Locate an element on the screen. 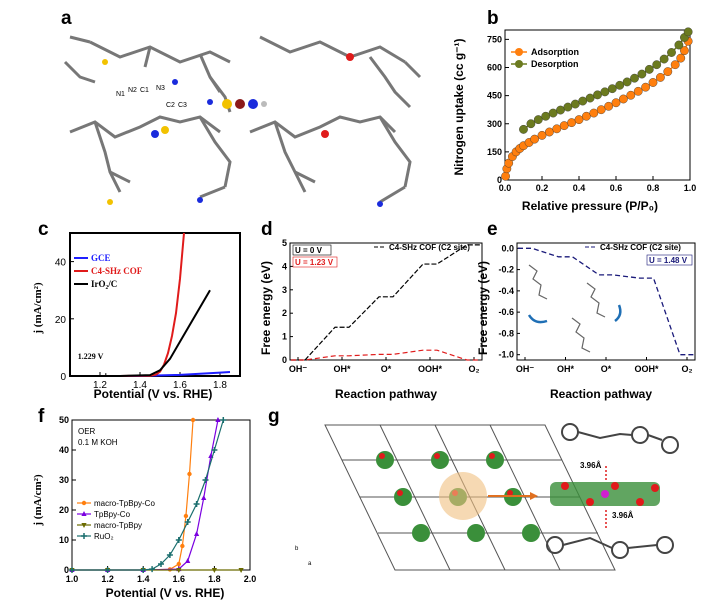  panel-letter-d: d is located at coordinates (267, 229).